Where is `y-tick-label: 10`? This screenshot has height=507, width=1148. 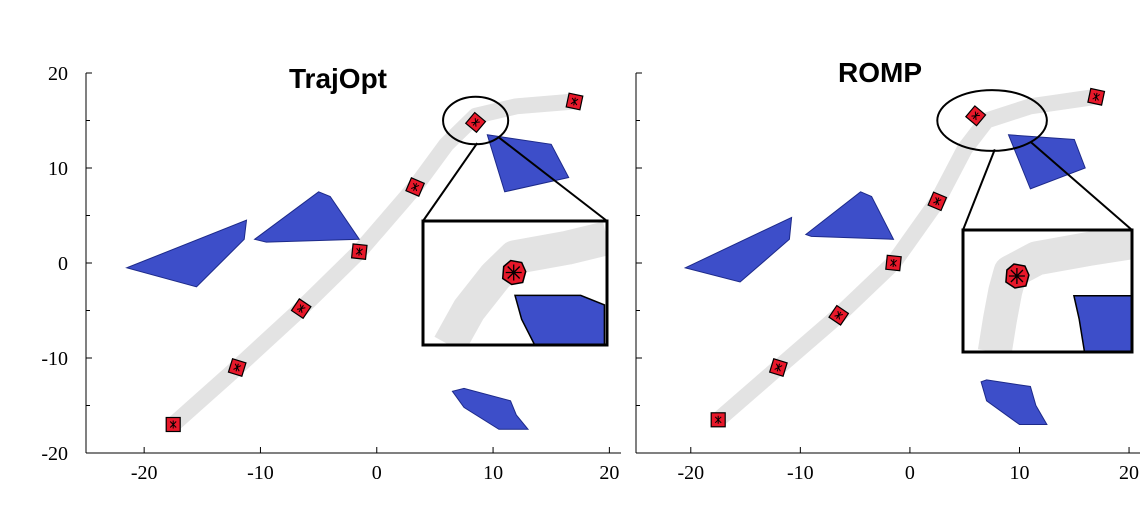 y-tick-label: 10 is located at coordinates (58, 169).